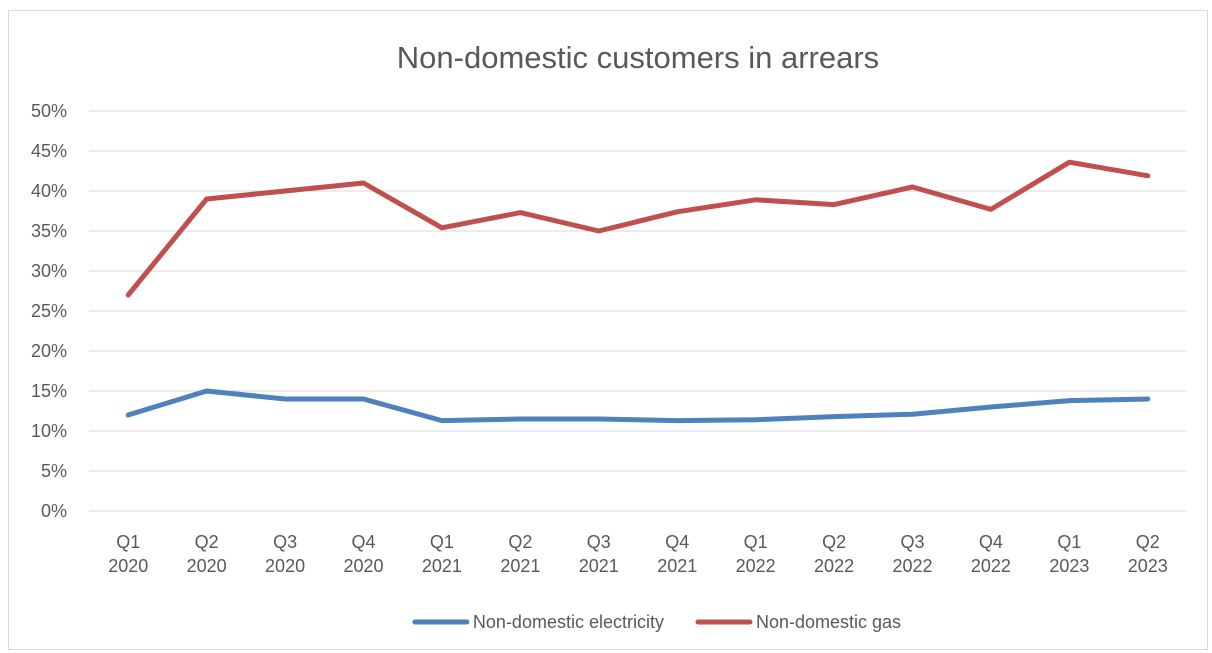  Describe the element at coordinates (677, 554) in the screenshot. I see `x-tick-label: Q4 2021` at that location.